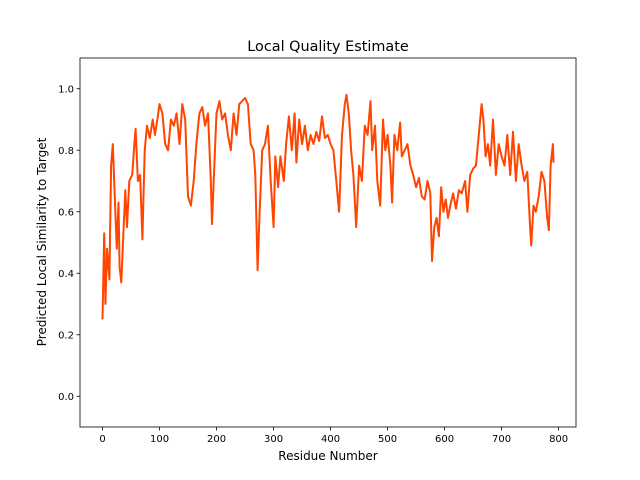 This screenshot has height=480, width=640. Describe the element at coordinates (273, 439) in the screenshot. I see `x-tick-label: 300` at that location.